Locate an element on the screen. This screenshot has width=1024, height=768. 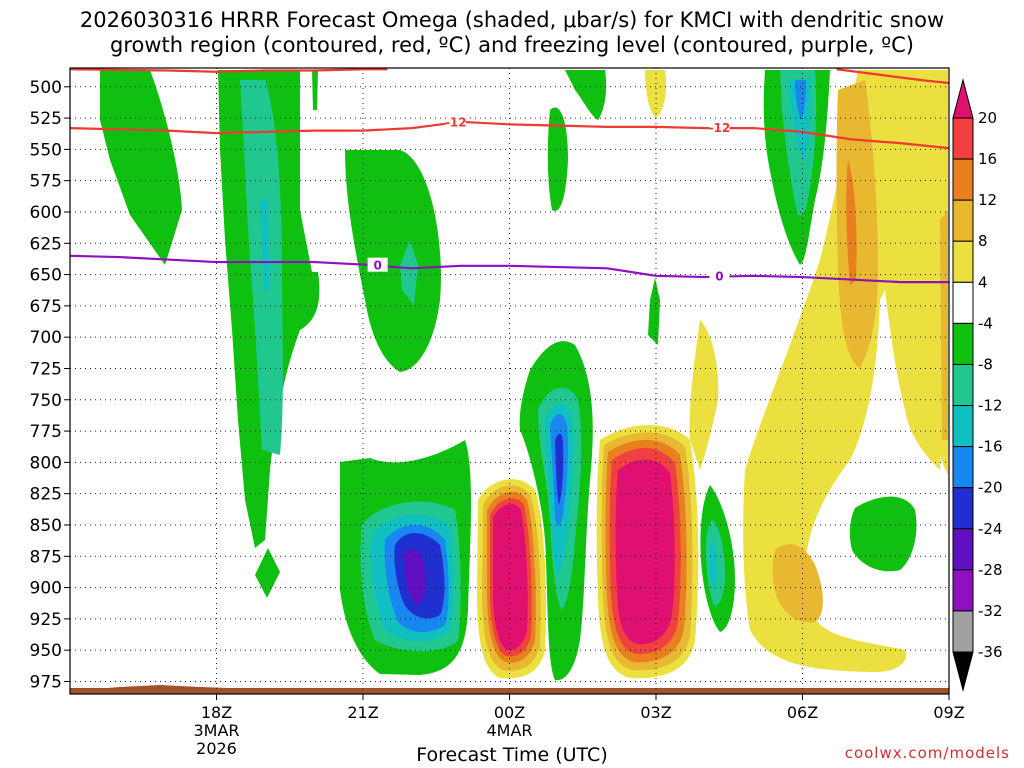
dgz-contour-0-label-0: -12 is located at coordinates (456, 122).